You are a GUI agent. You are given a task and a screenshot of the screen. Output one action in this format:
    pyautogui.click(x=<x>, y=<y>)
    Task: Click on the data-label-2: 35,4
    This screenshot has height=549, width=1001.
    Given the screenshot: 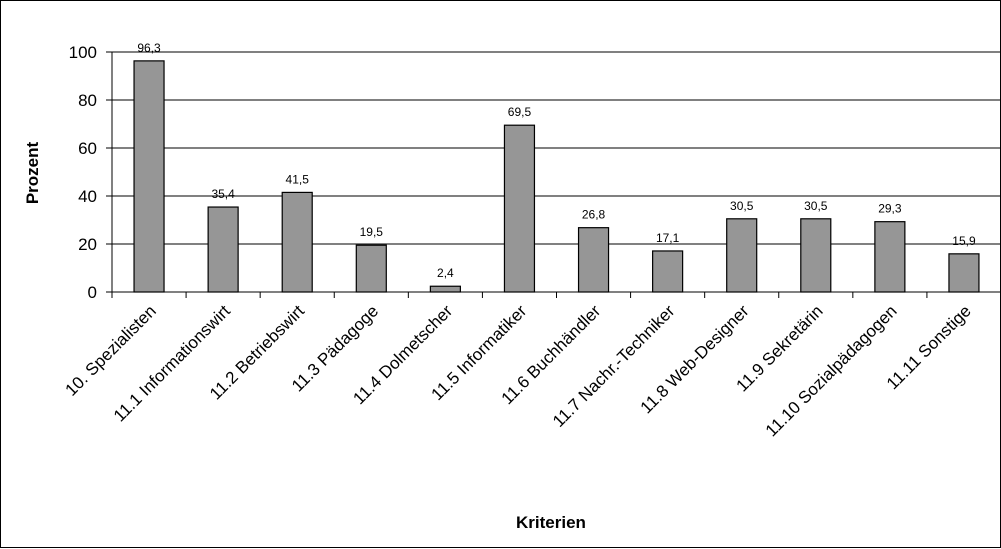 What is the action you would take?
    pyautogui.click(x=223, y=194)
    